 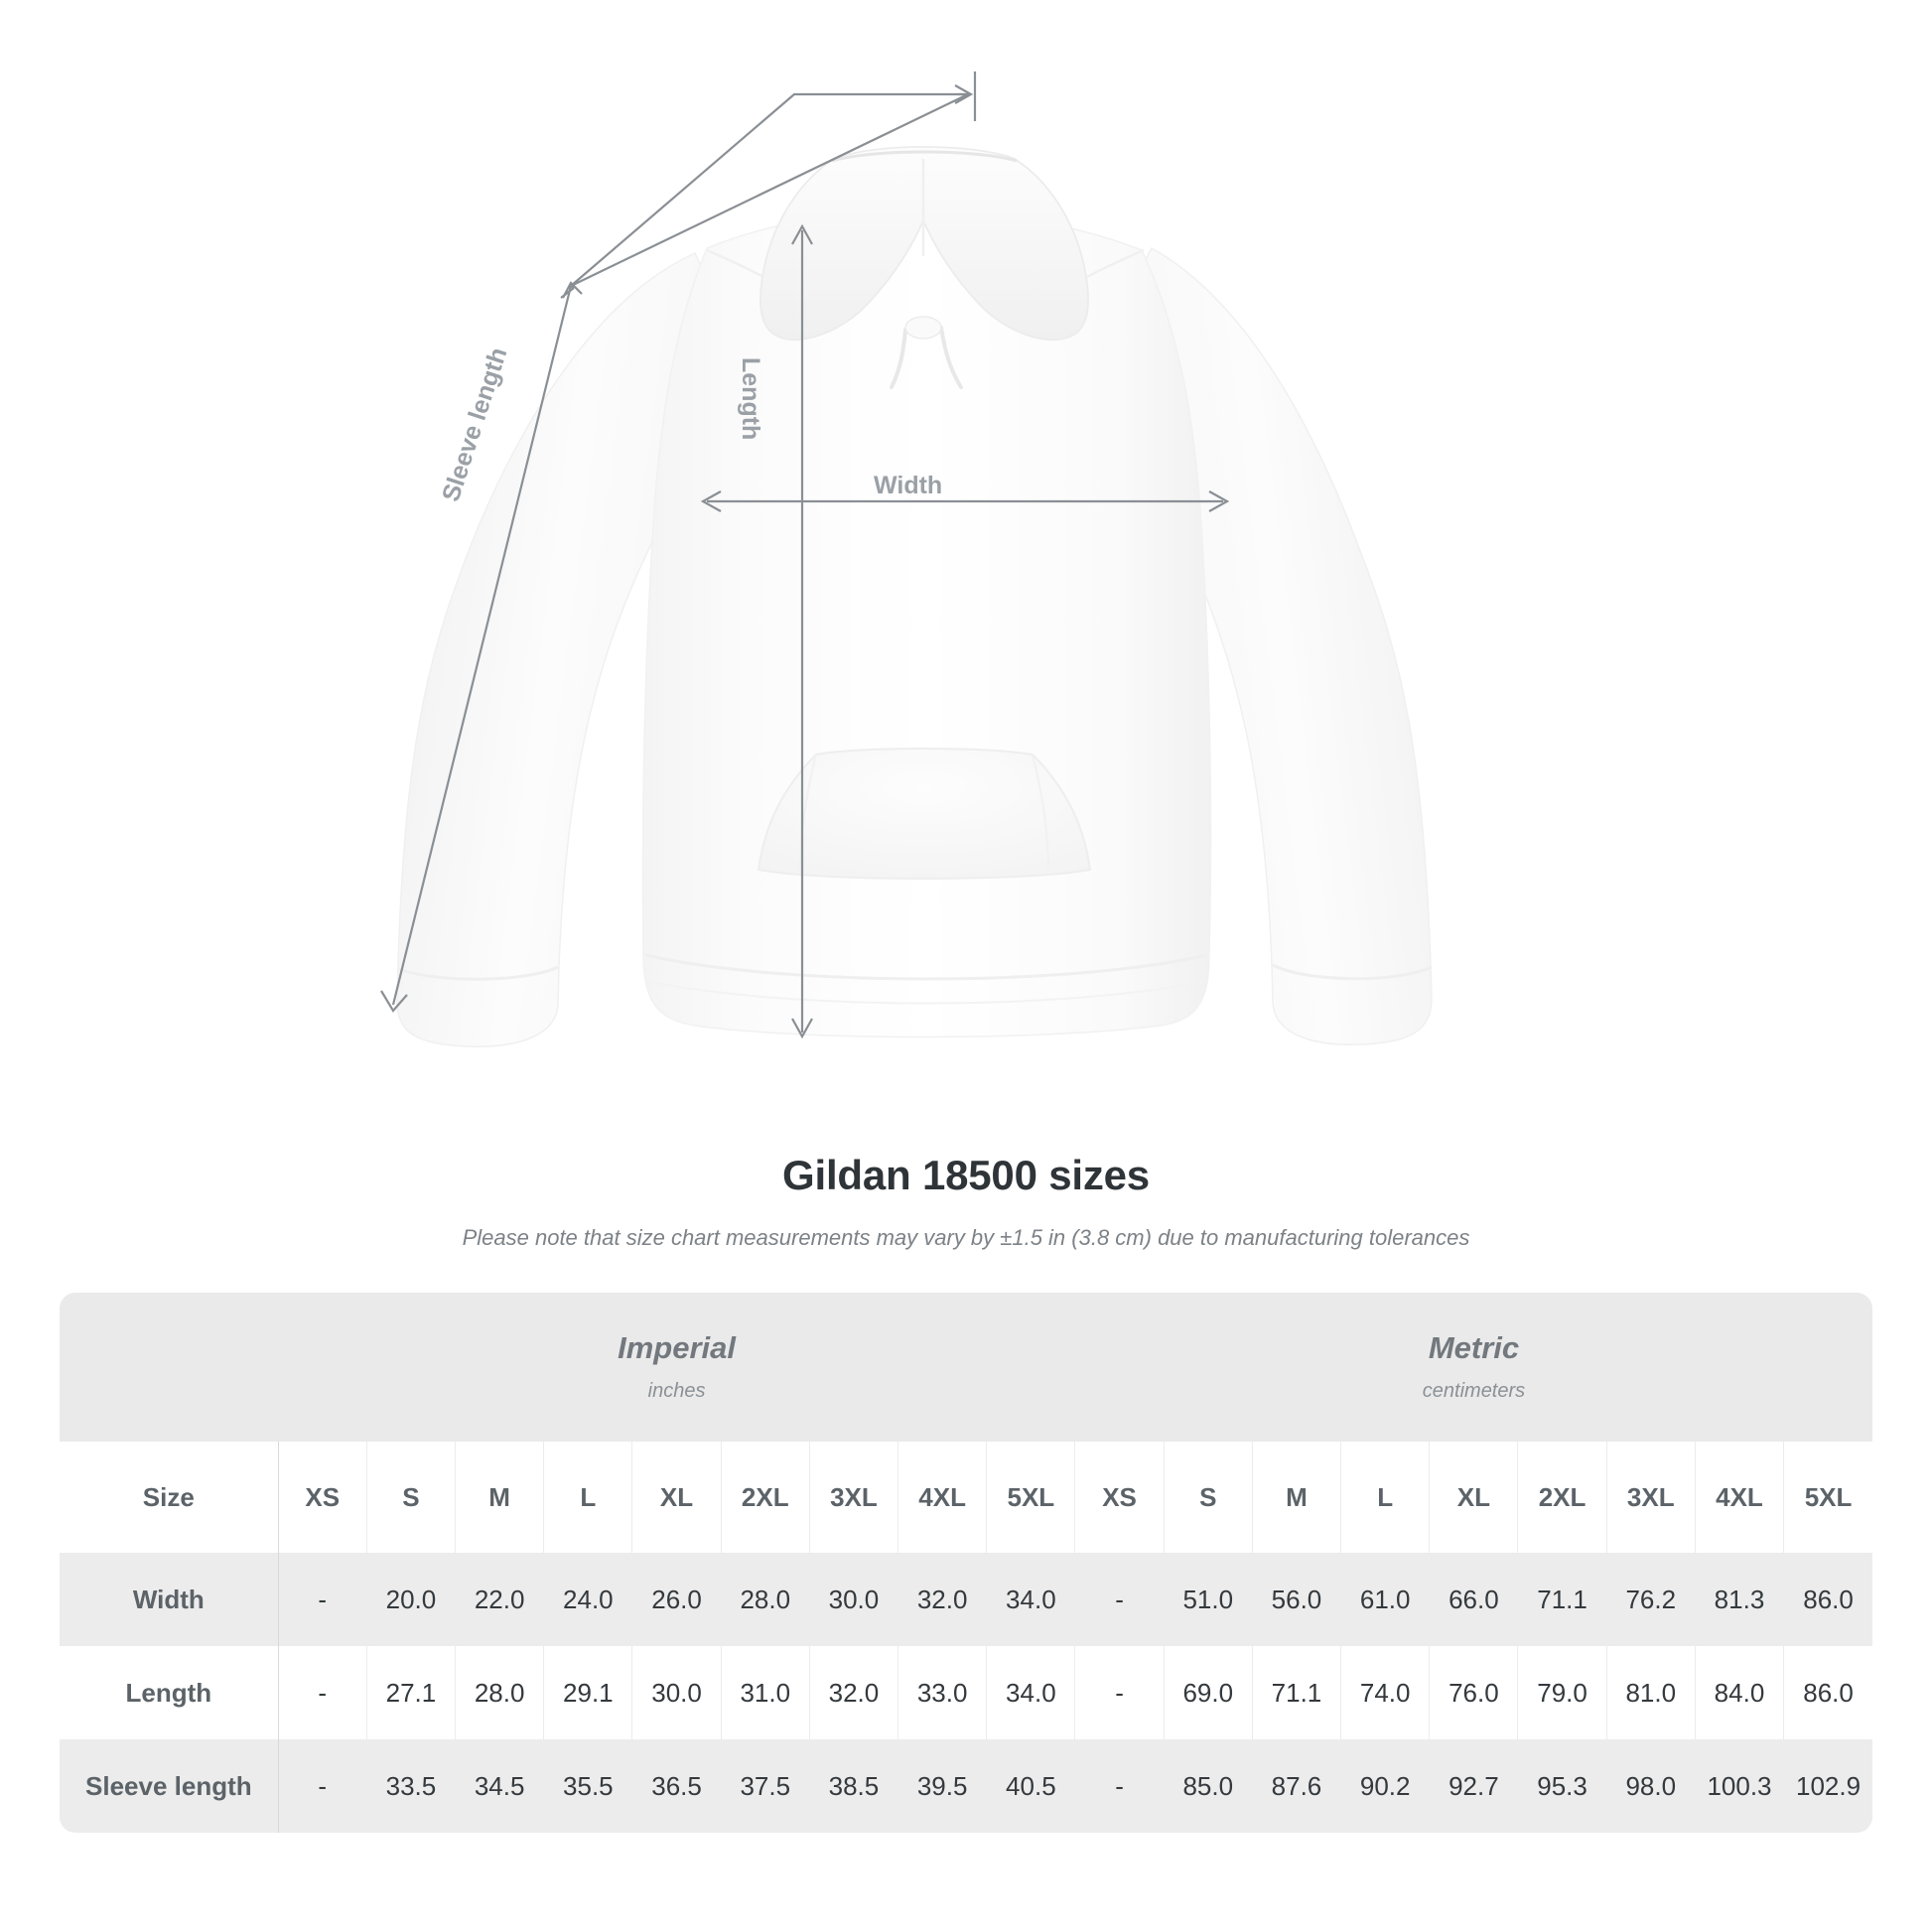 I want to click on cell-width-metric-xs: -, so click(x=1119, y=1600).